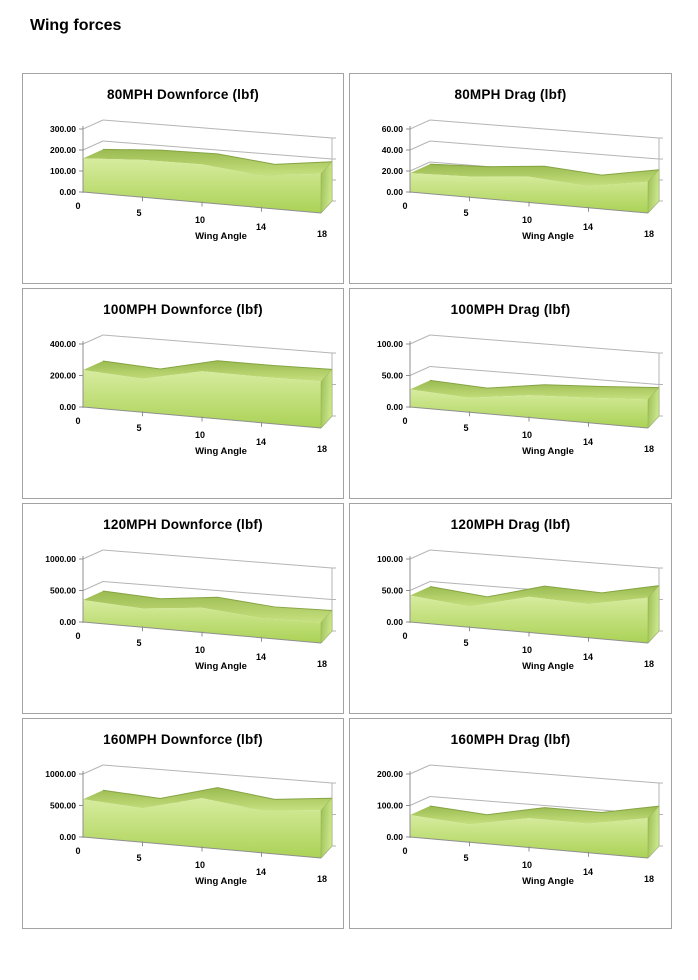  I want to click on chart-title: 80MPH Downforce (lbf), so click(183, 94).